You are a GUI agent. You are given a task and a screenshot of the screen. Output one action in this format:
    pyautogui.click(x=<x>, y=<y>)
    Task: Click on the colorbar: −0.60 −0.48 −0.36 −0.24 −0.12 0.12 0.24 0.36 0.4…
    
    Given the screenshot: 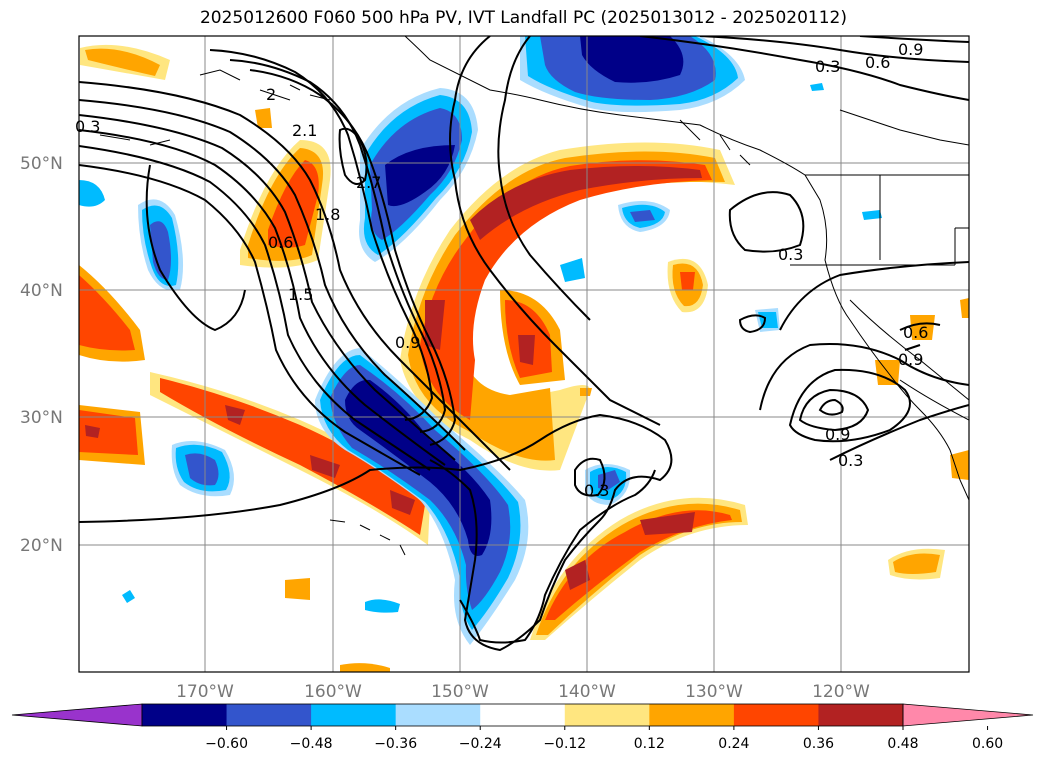 What is the action you would take?
    pyautogui.click(x=522, y=727)
    